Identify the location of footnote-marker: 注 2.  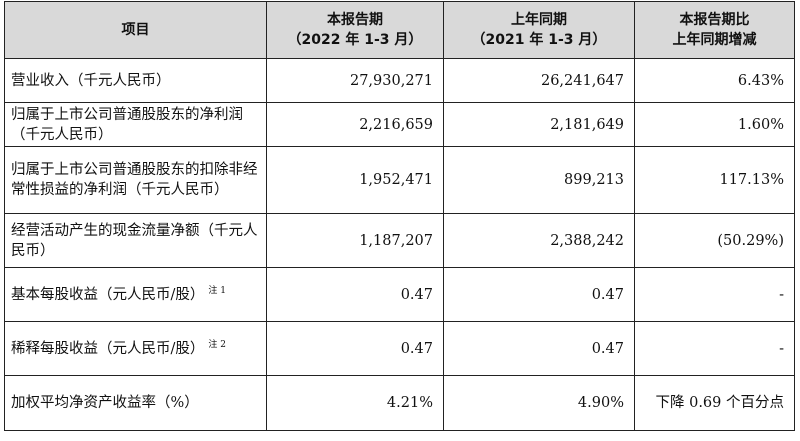
(217, 344).